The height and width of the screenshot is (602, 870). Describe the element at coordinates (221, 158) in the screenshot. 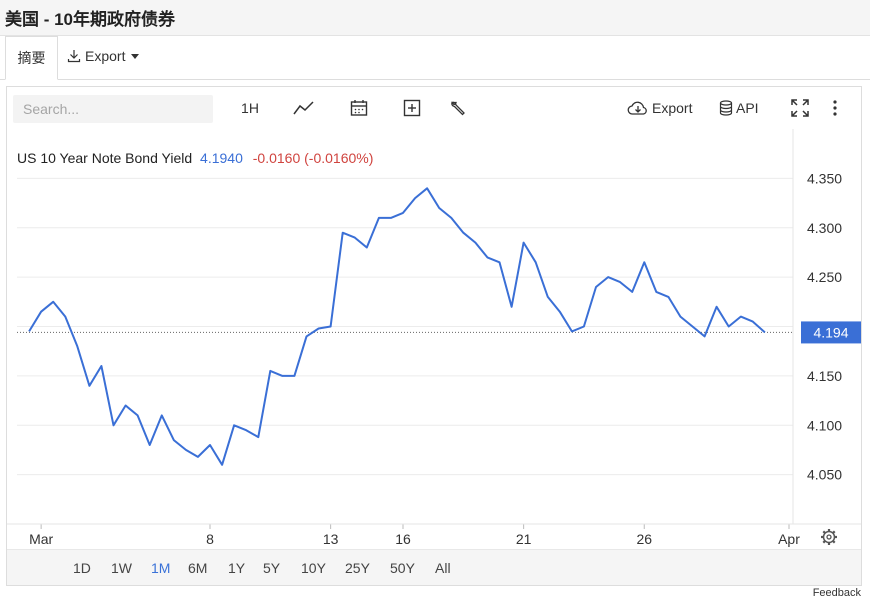

I see `legend-value: 4.1940` at that location.